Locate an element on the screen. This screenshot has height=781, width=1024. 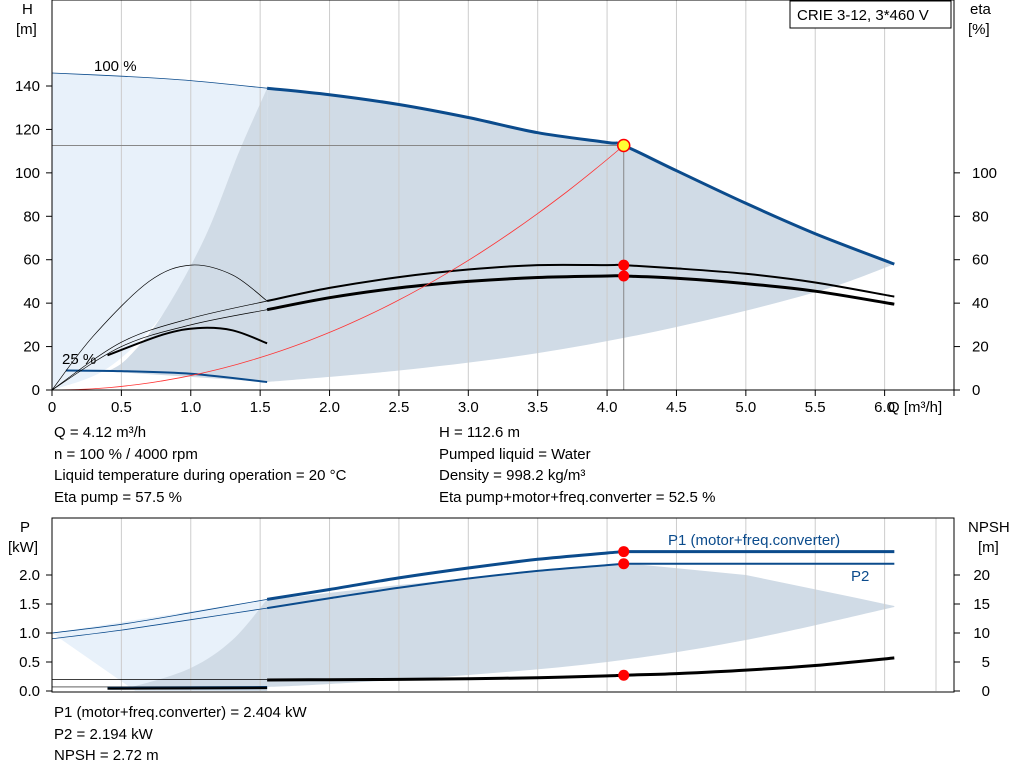
duty-point-eta-total is located at coordinates (624, 276).